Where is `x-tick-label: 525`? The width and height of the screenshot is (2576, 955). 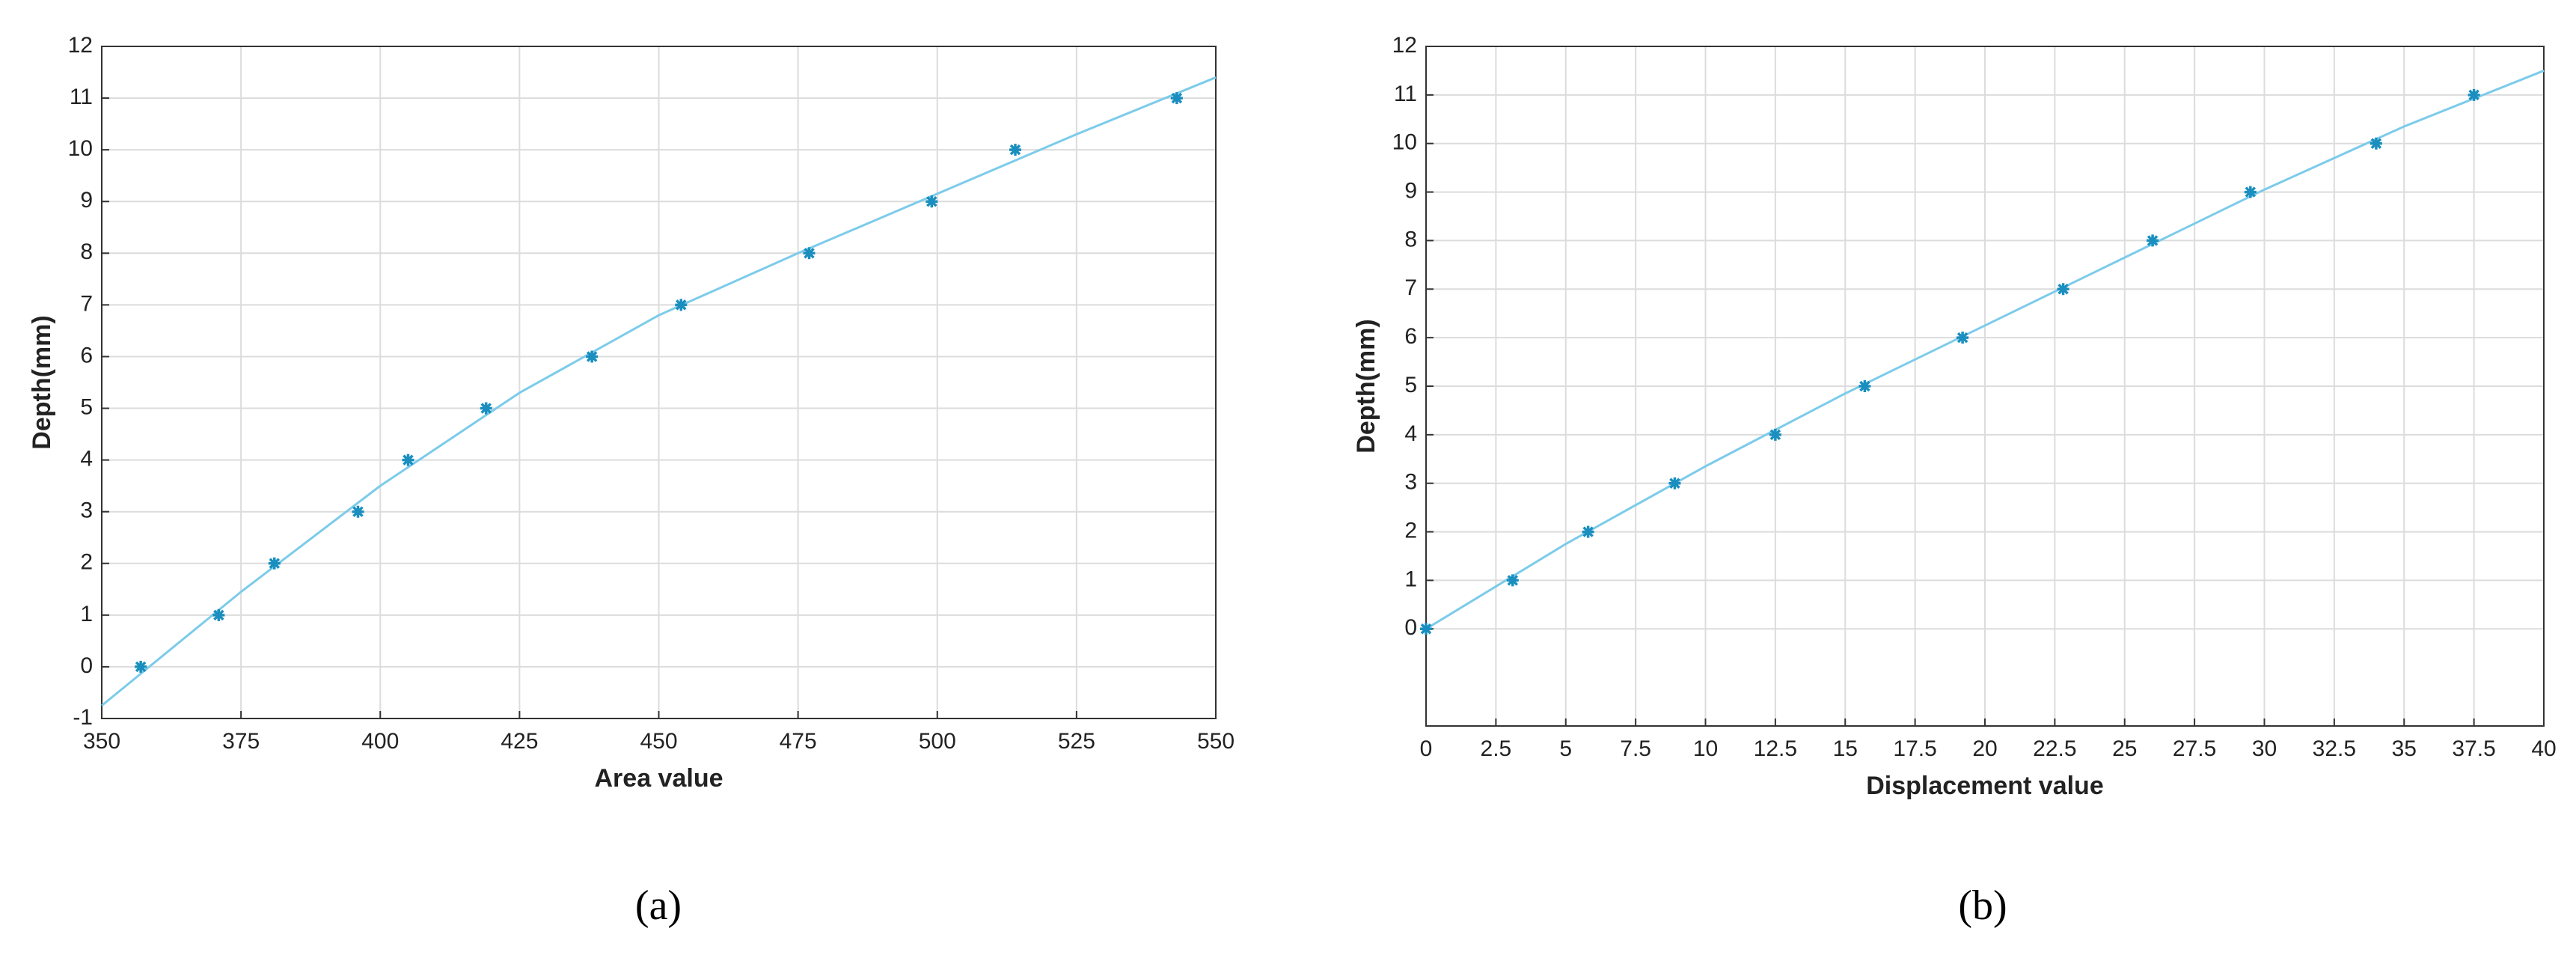 x-tick-label: 525 is located at coordinates (1076, 741).